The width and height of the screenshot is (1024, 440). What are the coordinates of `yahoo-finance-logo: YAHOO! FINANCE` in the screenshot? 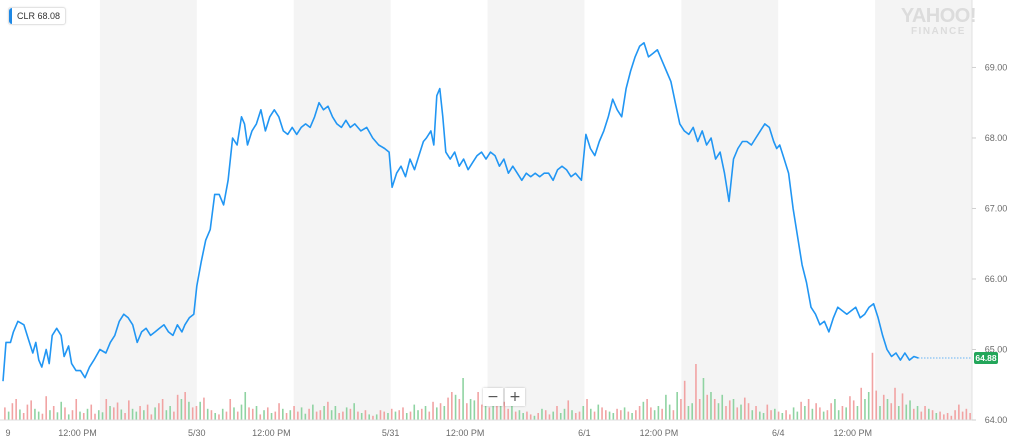 It's located at (939, 21).